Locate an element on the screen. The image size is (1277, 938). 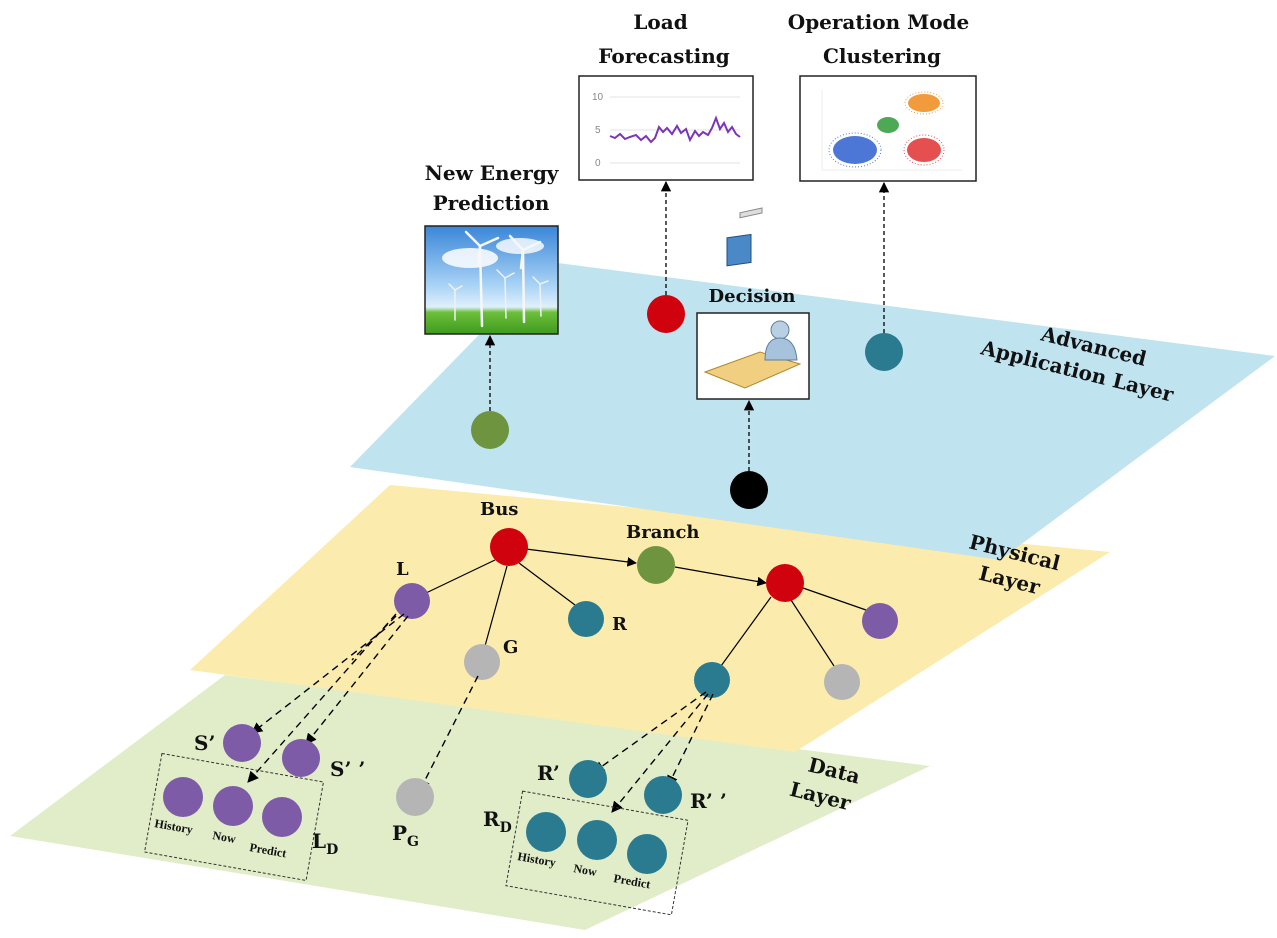
node-decision is located at coordinates (749, 490).